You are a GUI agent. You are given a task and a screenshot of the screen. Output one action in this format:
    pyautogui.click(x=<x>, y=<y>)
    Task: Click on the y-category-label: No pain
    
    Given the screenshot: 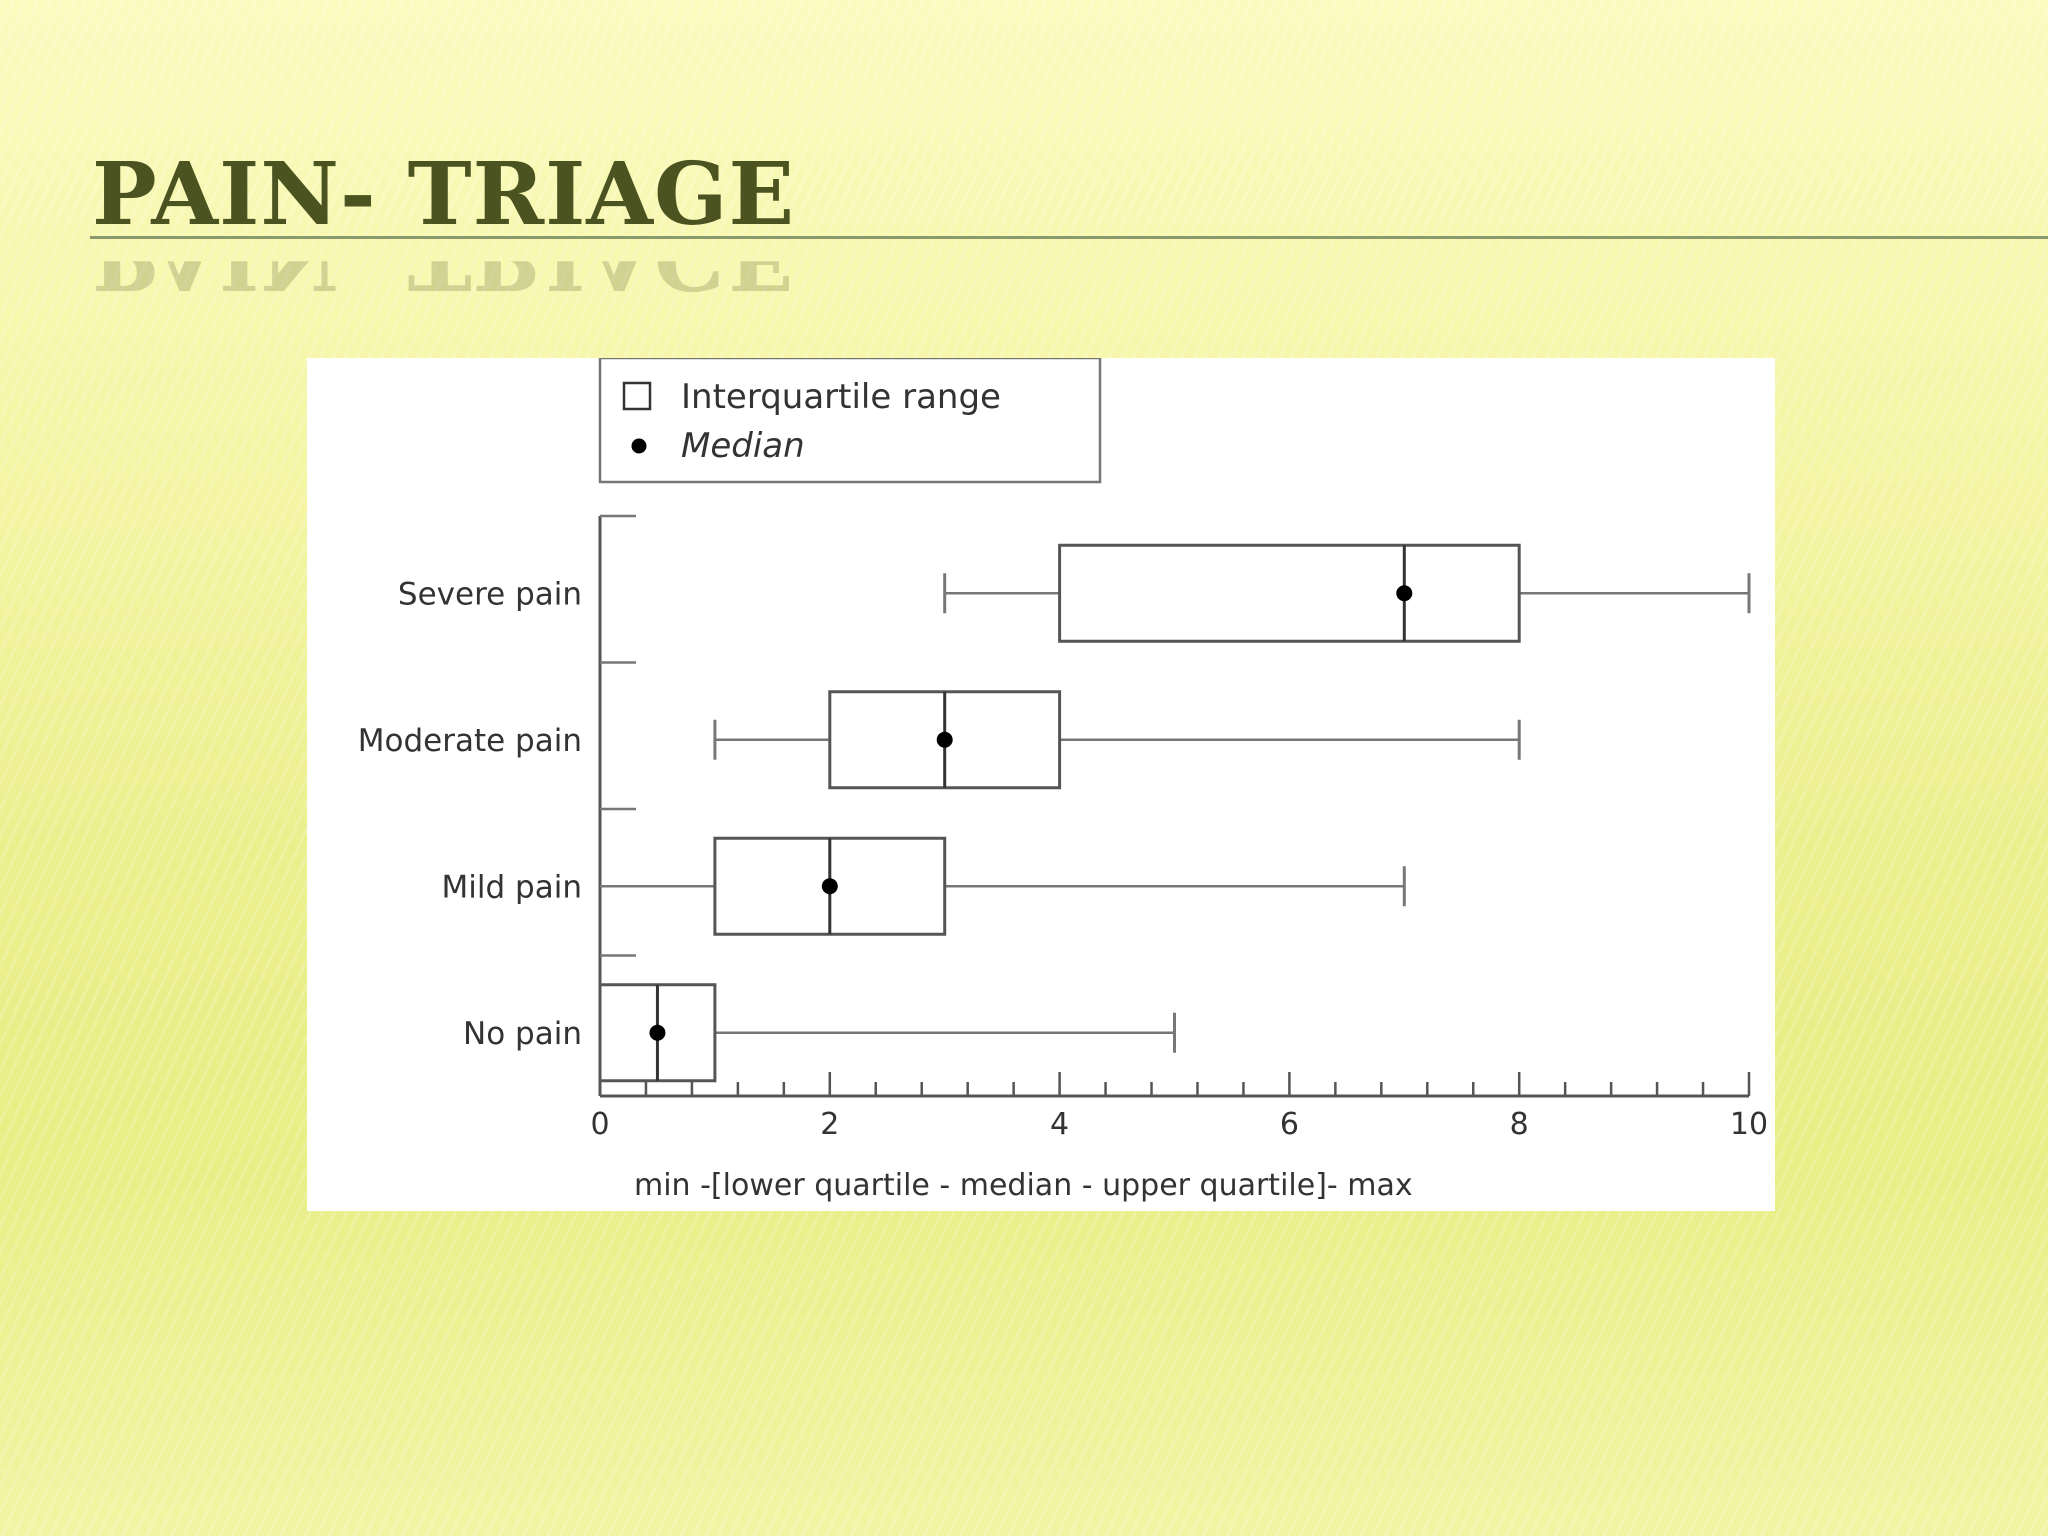 What is the action you would take?
    pyautogui.click(x=522, y=1034)
    